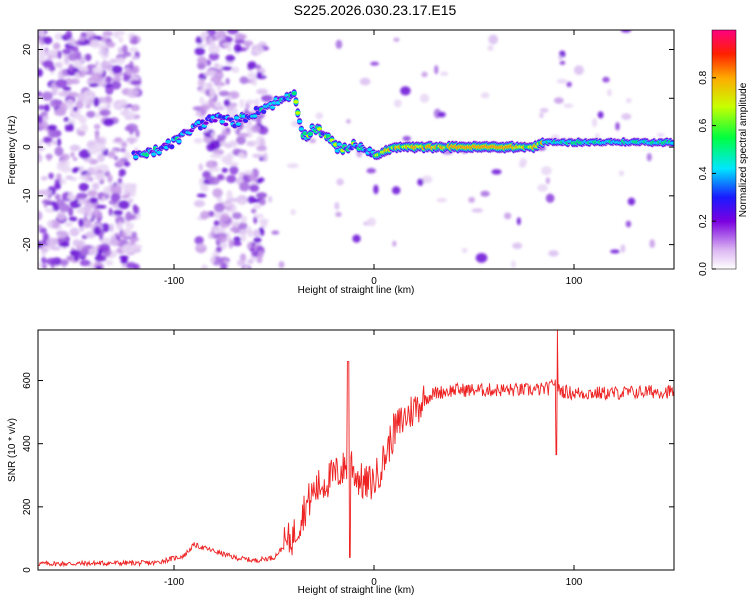  What do you see at coordinates (703, 173) in the screenshot?
I see `colorbar-tick-label: 0.4` at bounding box center [703, 173].